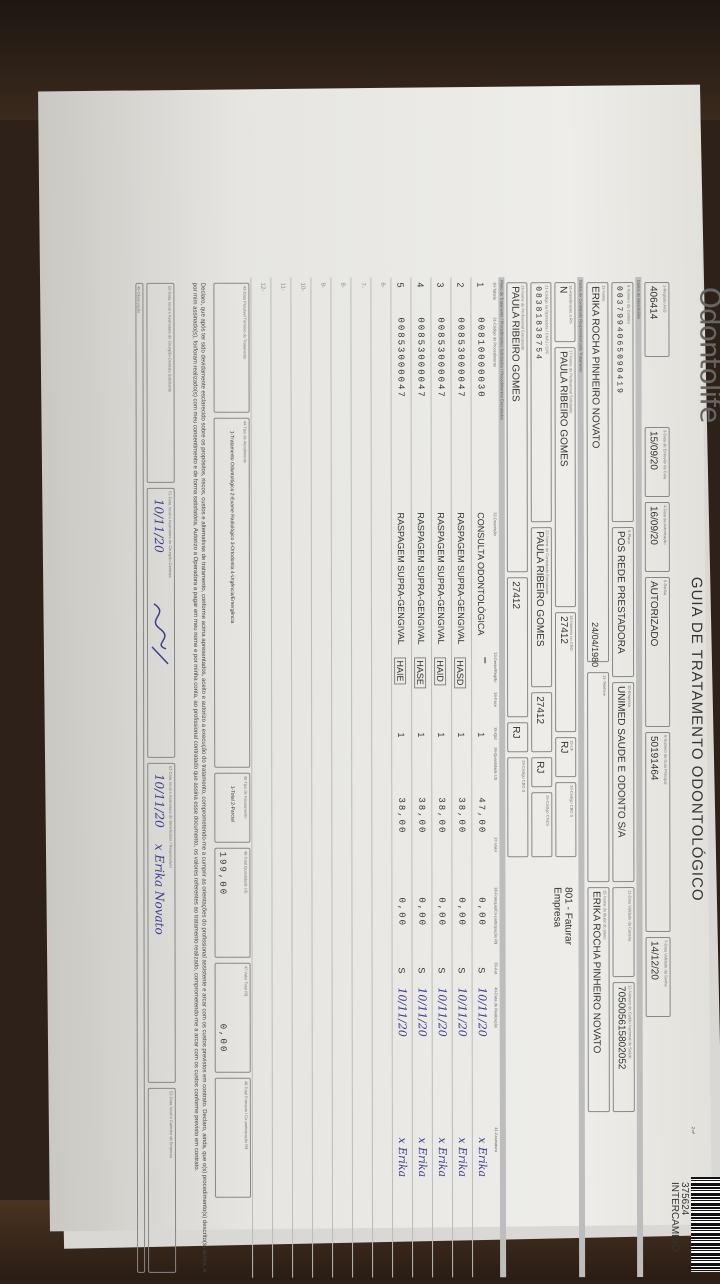  Describe the element at coordinates (245, 442) in the screenshot. I see `label: 44-Tipo de Atendimento` at that location.